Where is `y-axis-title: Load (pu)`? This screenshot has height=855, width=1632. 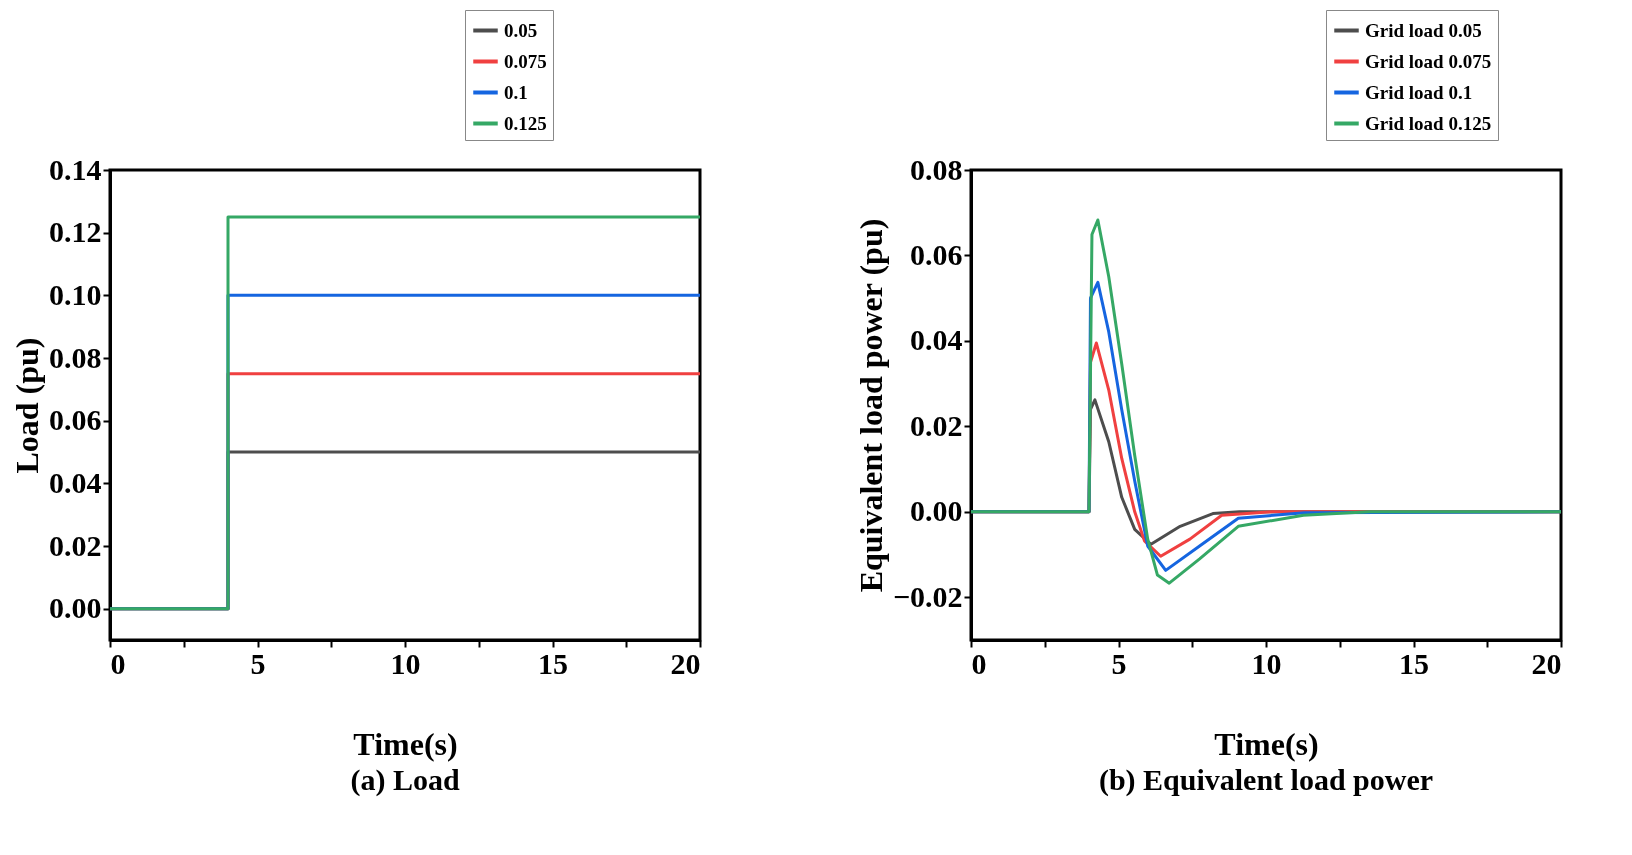 y-axis-title: Load (pu) is located at coordinates (27, 405).